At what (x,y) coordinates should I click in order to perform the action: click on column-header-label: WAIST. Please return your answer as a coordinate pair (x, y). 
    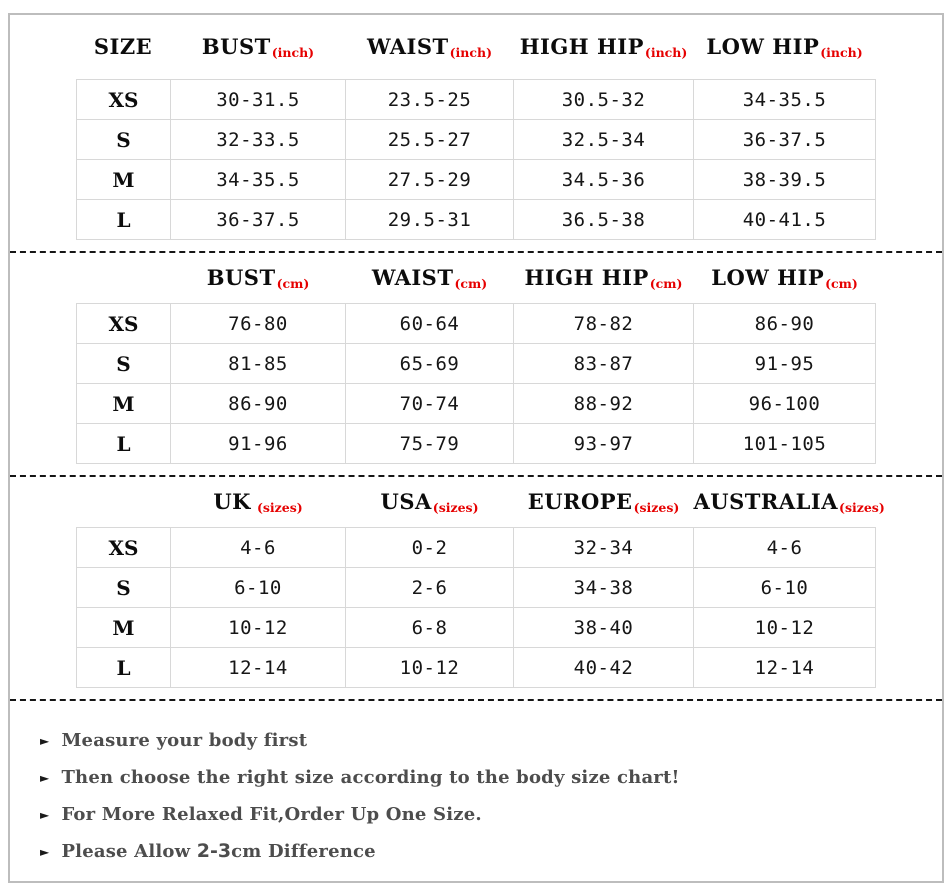
    Looking at the image, I should click on (407, 46).